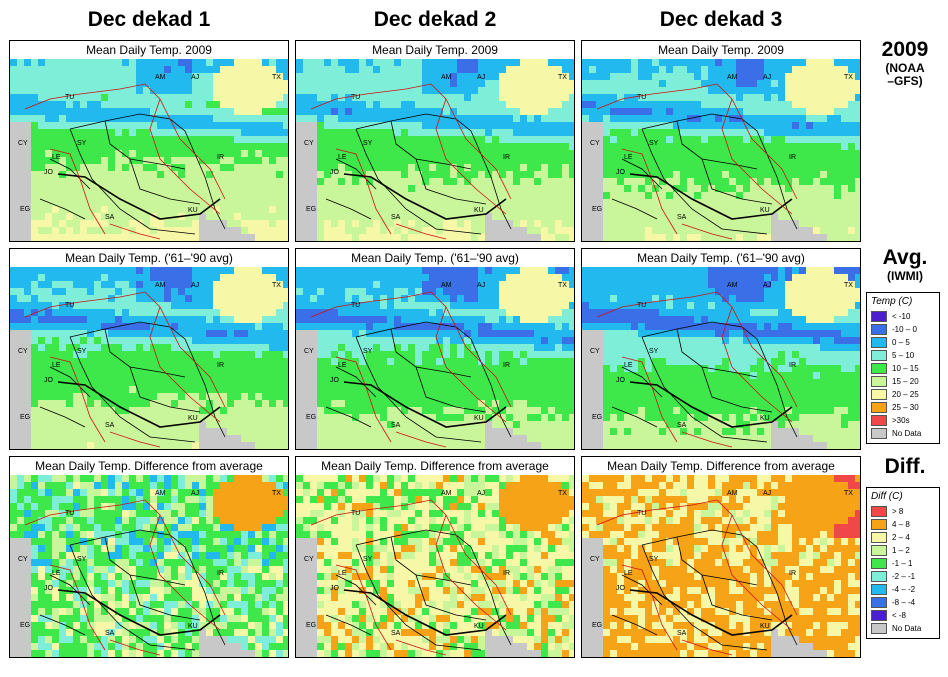 This screenshot has width=948, height=677. Describe the element at coordinates (905, 49) in the screenshot. I see `row-label-2009-title: 2009` at that location.